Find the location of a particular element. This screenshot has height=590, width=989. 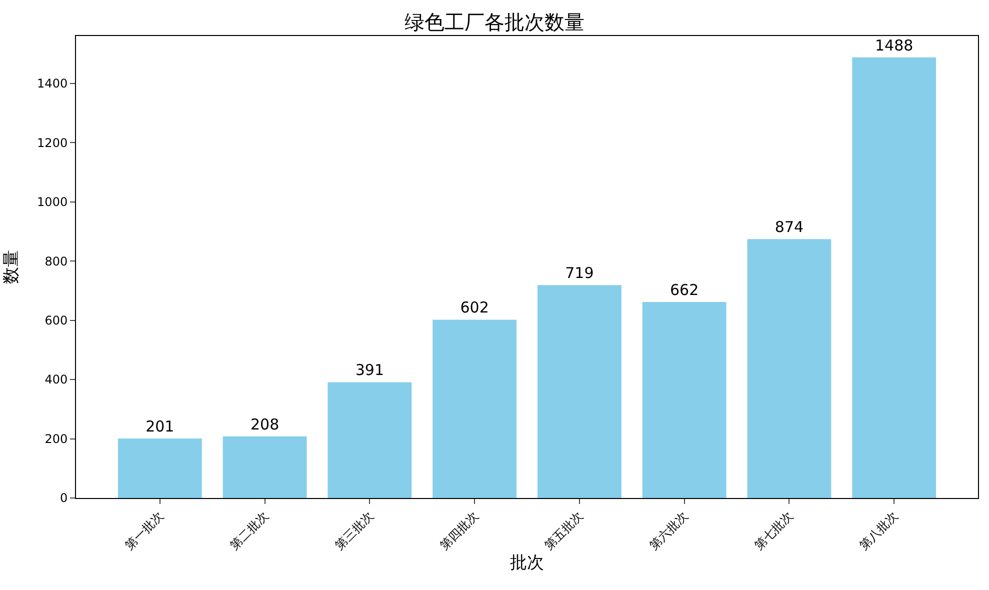

x-tick-label: 第四批次 is located at coordinates (459, 530).